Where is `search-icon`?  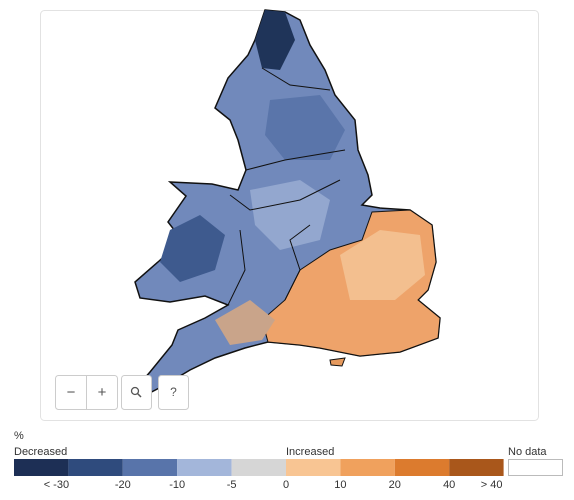
search-icon is located at coordinates (135, 391).